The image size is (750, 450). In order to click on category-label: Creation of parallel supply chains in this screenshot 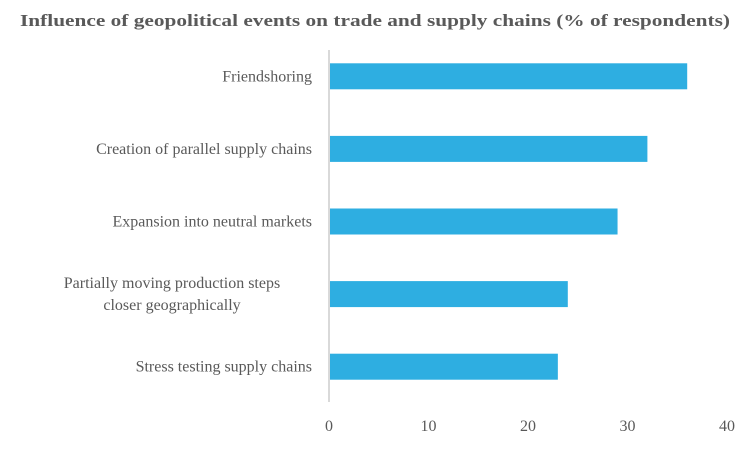, I will do `click(204, 149)`.